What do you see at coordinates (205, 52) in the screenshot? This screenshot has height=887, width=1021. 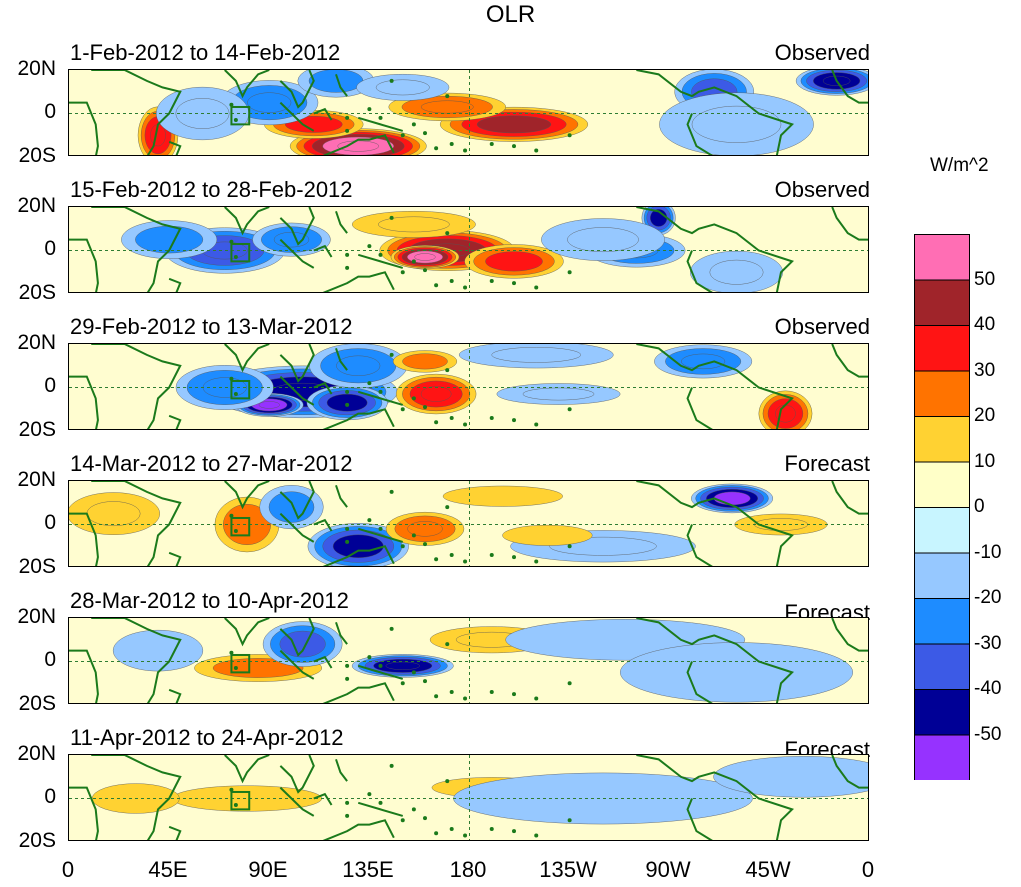 I see `panel-period-title: 1-Feb-2012 to 14-Feb-2012` at bounding box center [205, 52].